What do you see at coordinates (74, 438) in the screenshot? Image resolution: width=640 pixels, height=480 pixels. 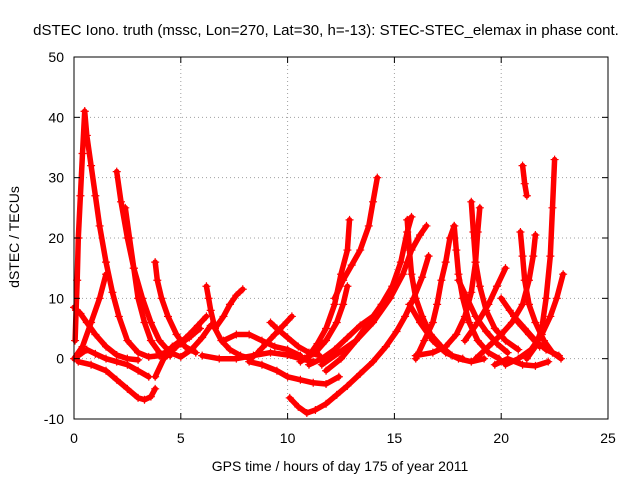 I see `x-tick-label: 0` at bounding box center [74, 438].